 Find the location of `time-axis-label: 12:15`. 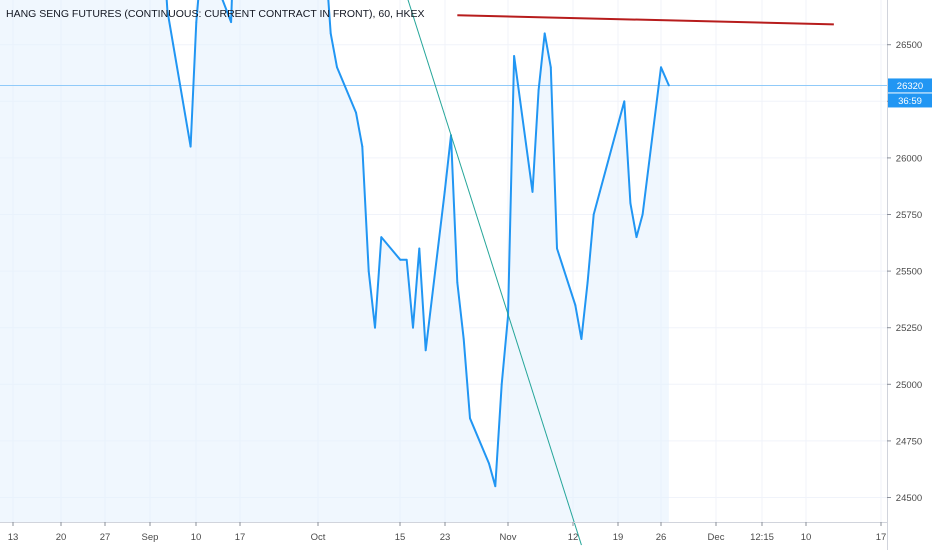

time-axis-label: 12:15 is located at coordinates (762, 537).